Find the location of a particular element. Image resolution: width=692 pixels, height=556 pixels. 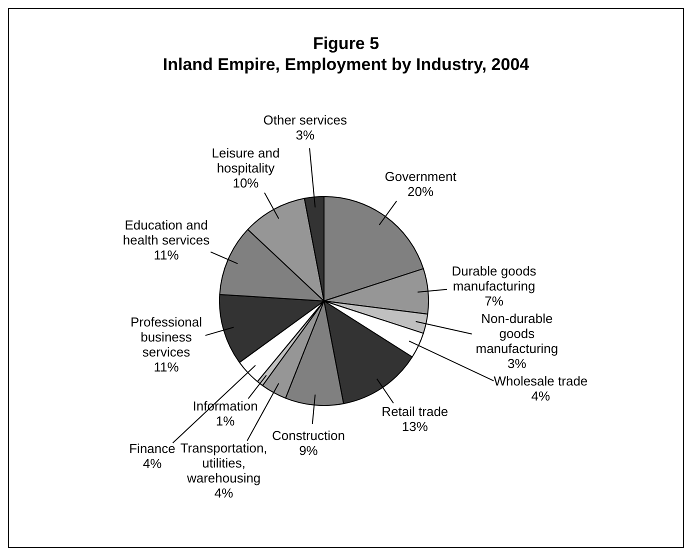

slice-label: Retail trade is located at coordinates (415, 411).